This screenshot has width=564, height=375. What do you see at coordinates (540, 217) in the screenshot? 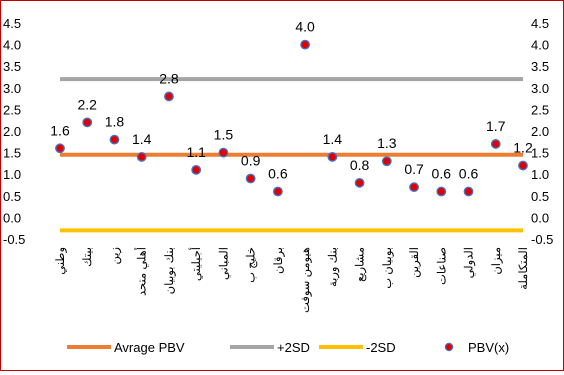
I see `y-tick-label-right: 0.0` at bounding box center [540, 217].